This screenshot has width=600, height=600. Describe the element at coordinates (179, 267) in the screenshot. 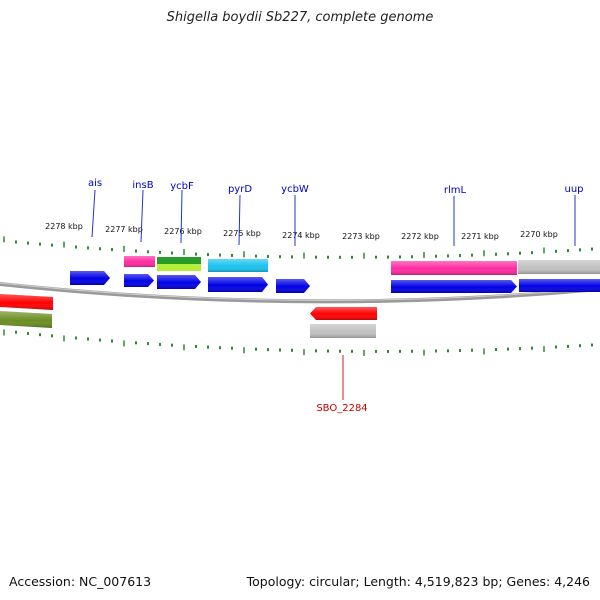

I see `feature-ycbF-lime` at that location.